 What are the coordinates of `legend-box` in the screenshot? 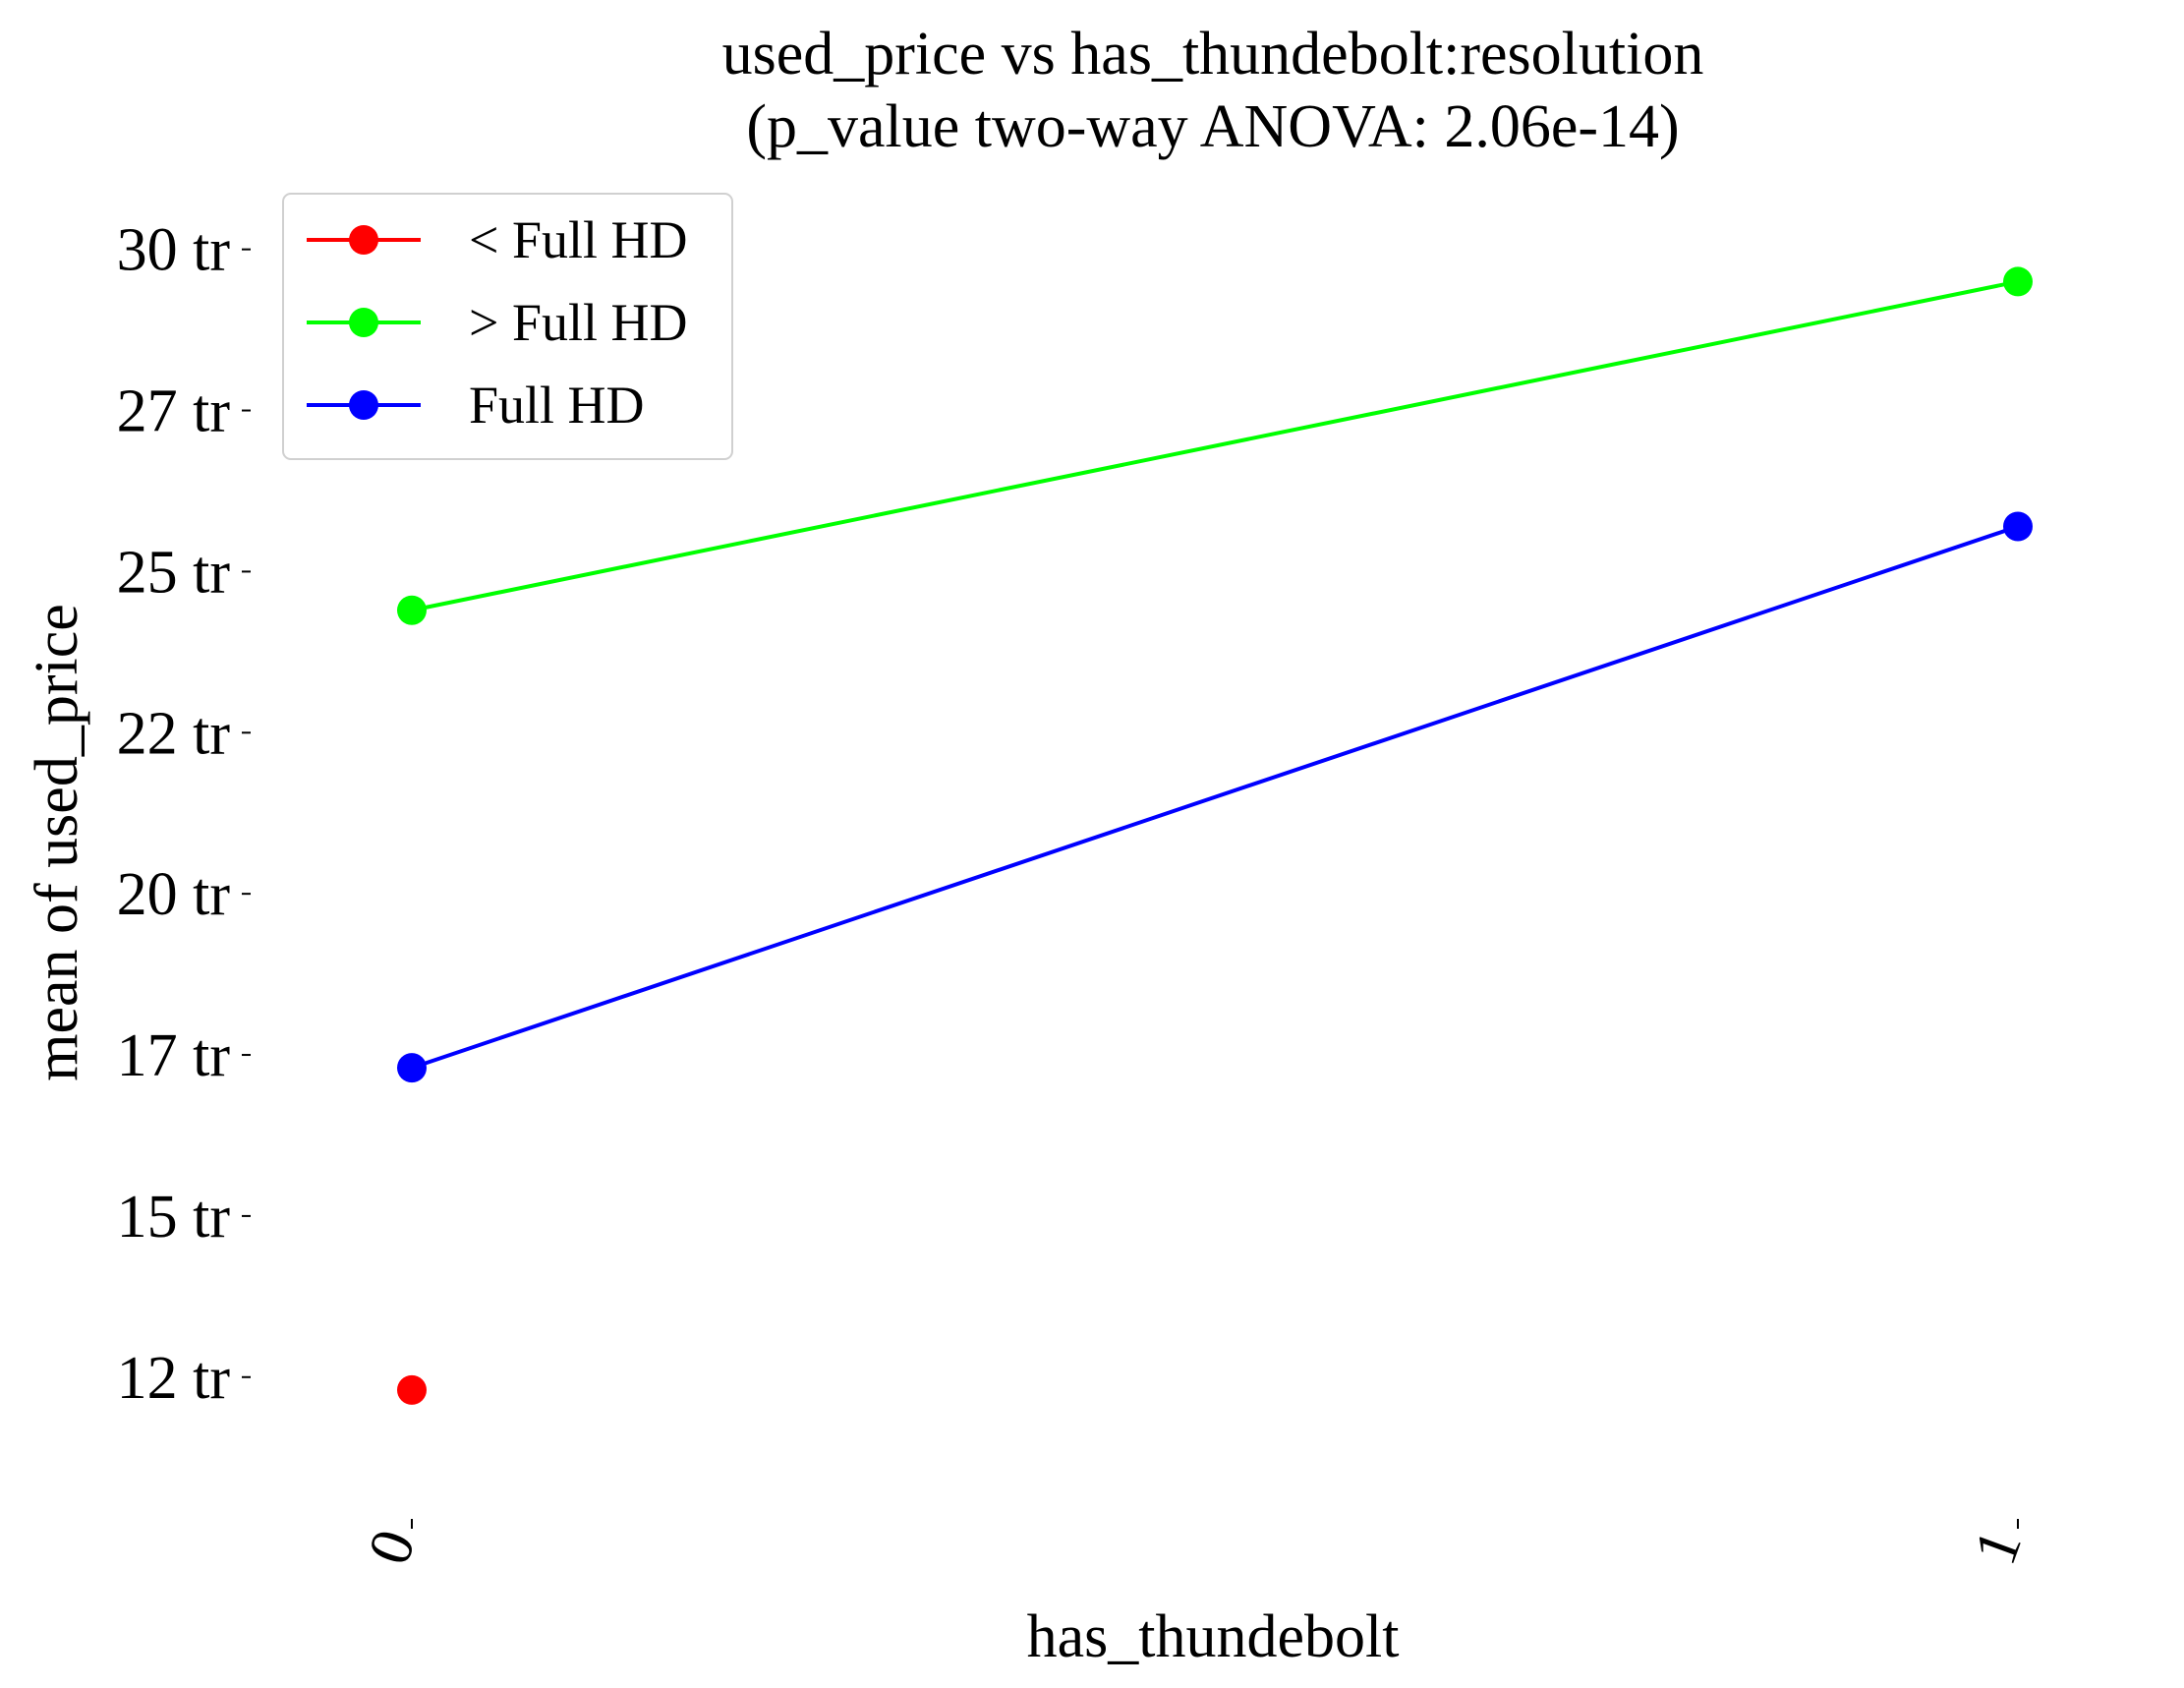 It's located at (507, 326).